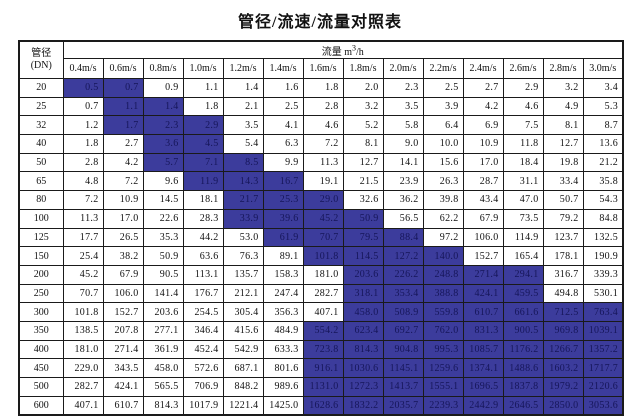 The image size is (640, 416). What do you see at coordinates (163, 387) in the screenshot?
I see `flow-cell-dn500-v0.8m/s: 565.5` at bounding box center [163, 387].